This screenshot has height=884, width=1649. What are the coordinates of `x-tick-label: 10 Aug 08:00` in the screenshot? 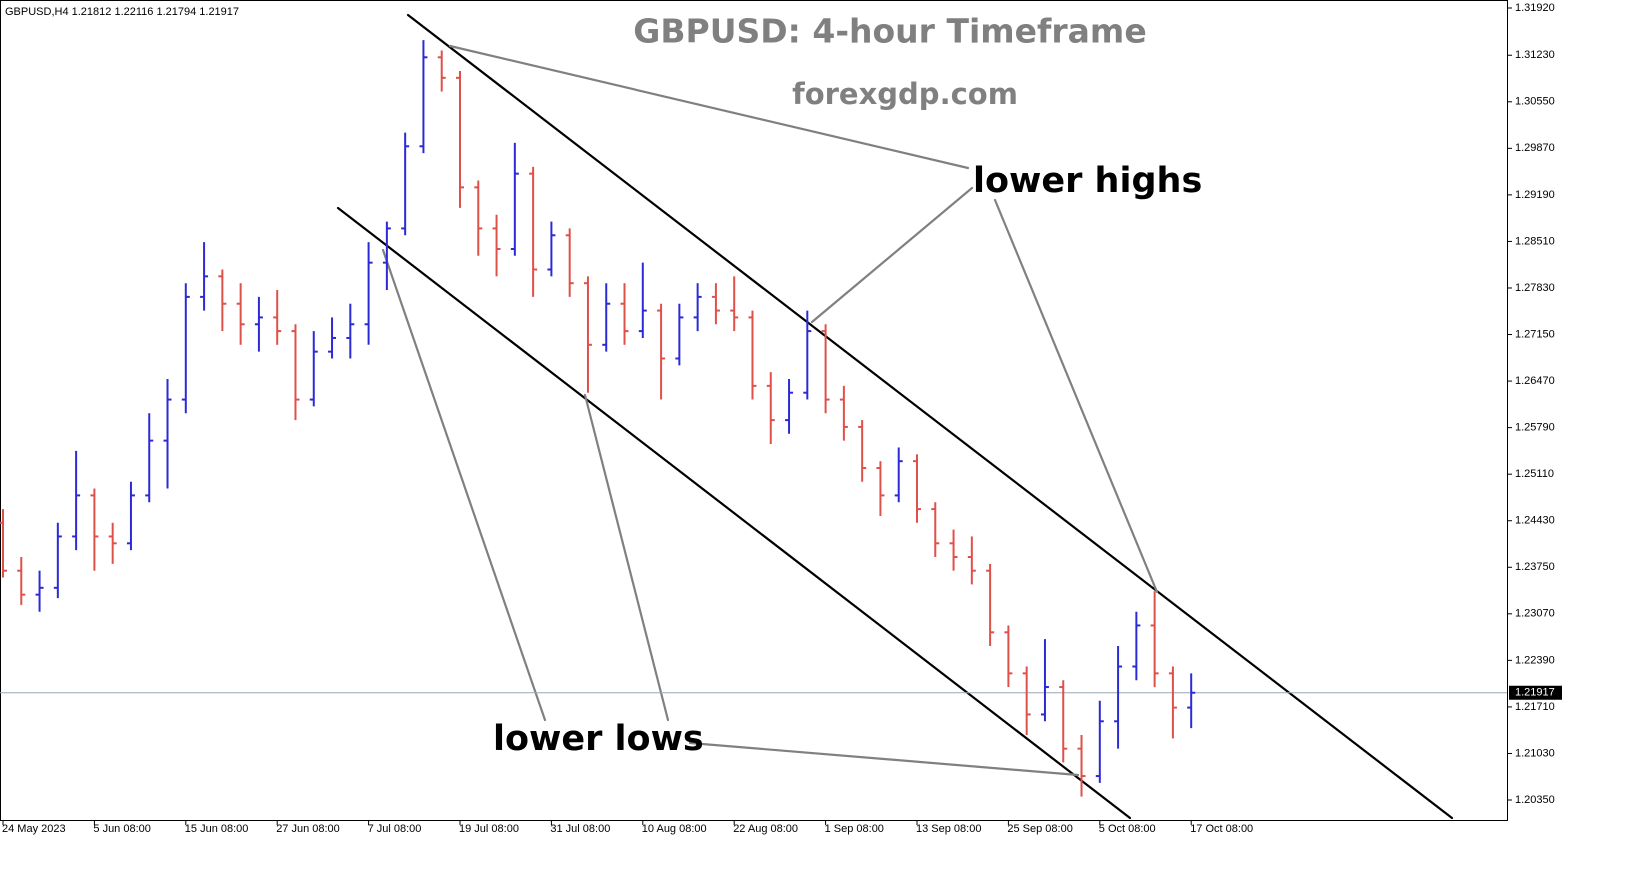 It's located at (674, 829).